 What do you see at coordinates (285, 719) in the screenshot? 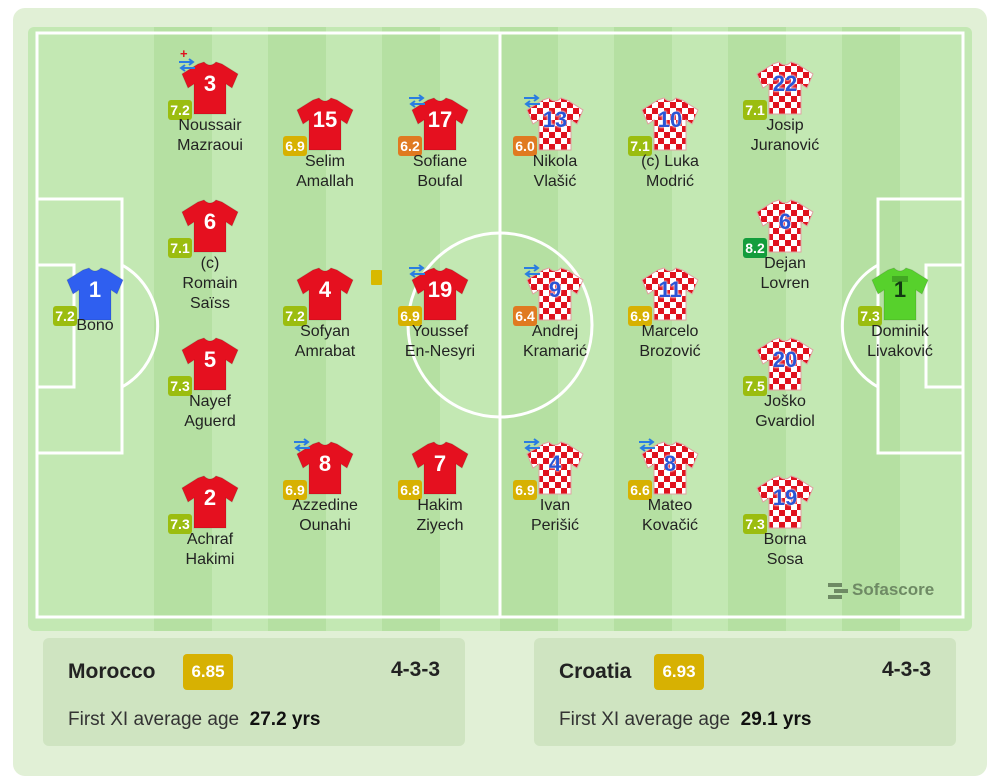
I see `average-age-value: 27.2 yrs` at bounding box center [285, 719].